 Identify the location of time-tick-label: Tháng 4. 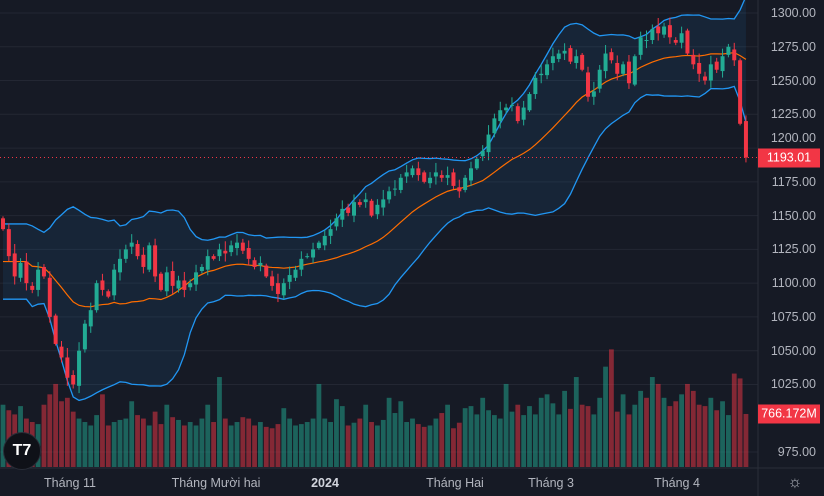
(677, 483).